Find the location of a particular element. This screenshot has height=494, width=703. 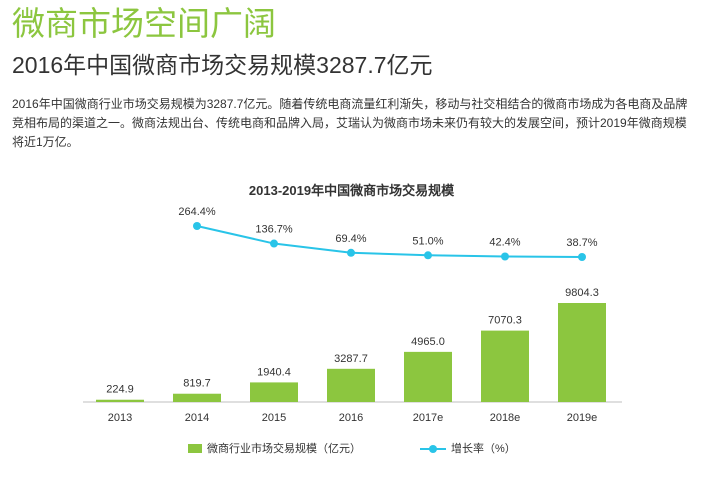

x-tick-label-2014: 2014 is located at coordinates (197, 418).